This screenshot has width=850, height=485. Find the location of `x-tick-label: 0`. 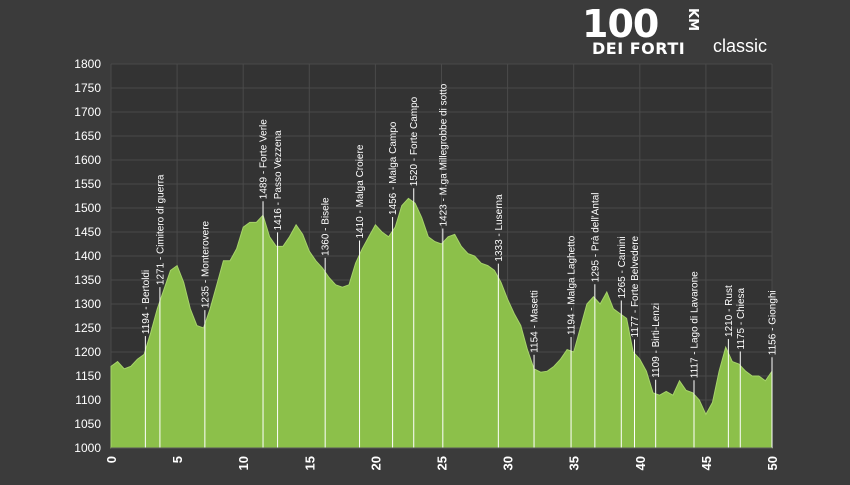

x-tick-label: 0 is located at coordinates (111, 459).